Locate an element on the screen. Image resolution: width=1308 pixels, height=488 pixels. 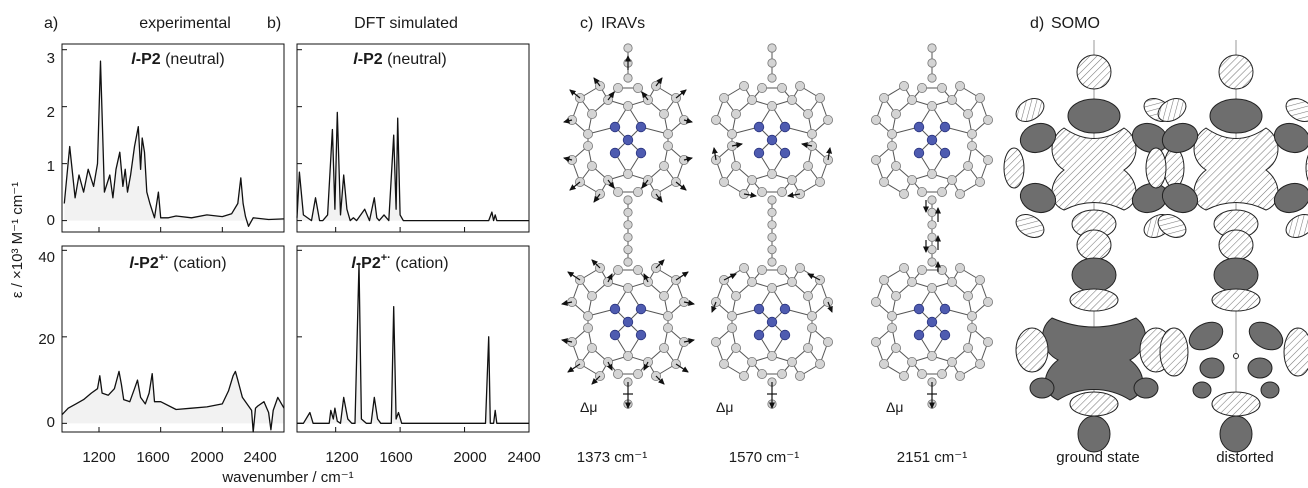
label-neutral-exp: l-P2 (neutral) is located at coordinates (177, 59).